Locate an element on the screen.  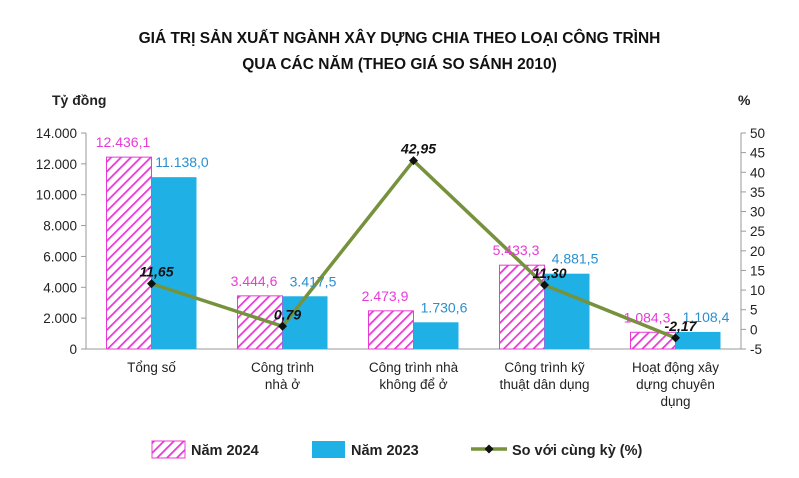
legend-marker-yoy is located at coordinates (489, 449).